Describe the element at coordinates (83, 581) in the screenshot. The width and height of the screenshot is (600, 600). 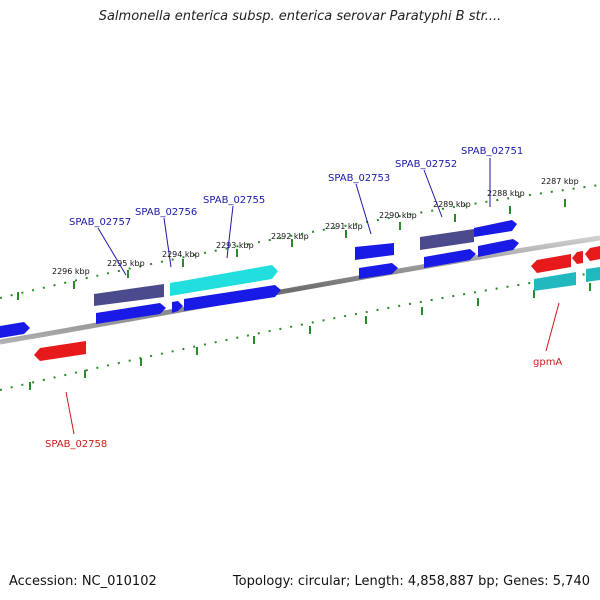
I see `accession-text: Accession: NC_010102` at that location.